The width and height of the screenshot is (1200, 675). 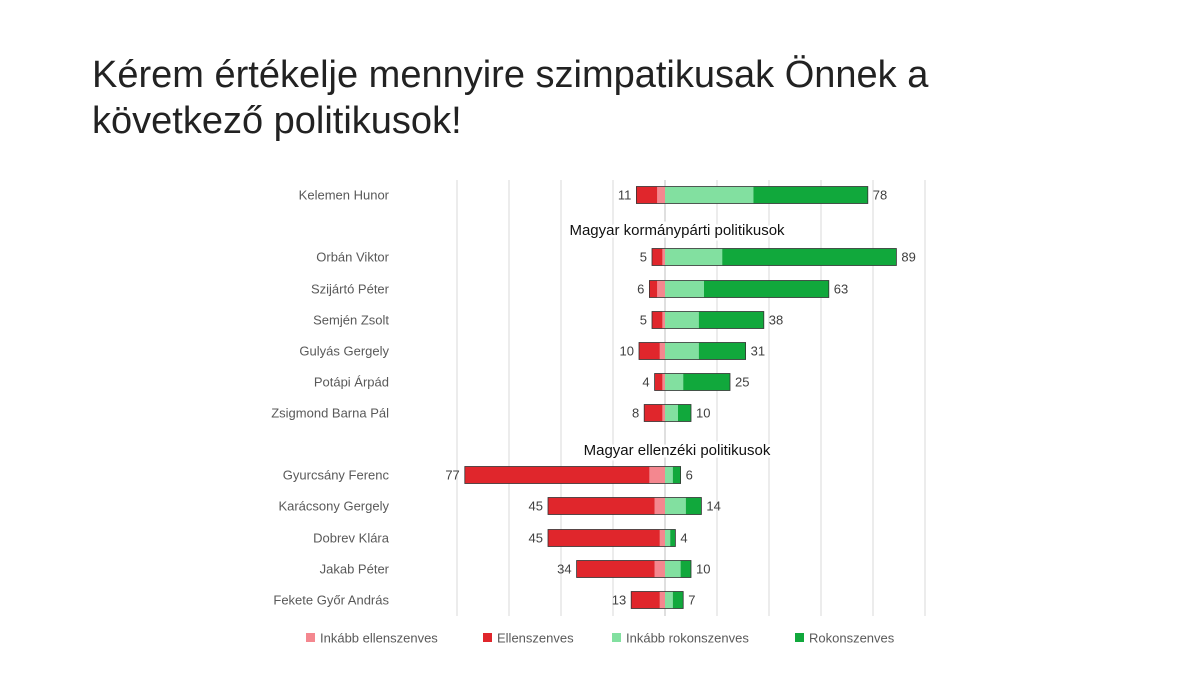 I want to click on positive-total-label: 14, so click(x=713, y=506).